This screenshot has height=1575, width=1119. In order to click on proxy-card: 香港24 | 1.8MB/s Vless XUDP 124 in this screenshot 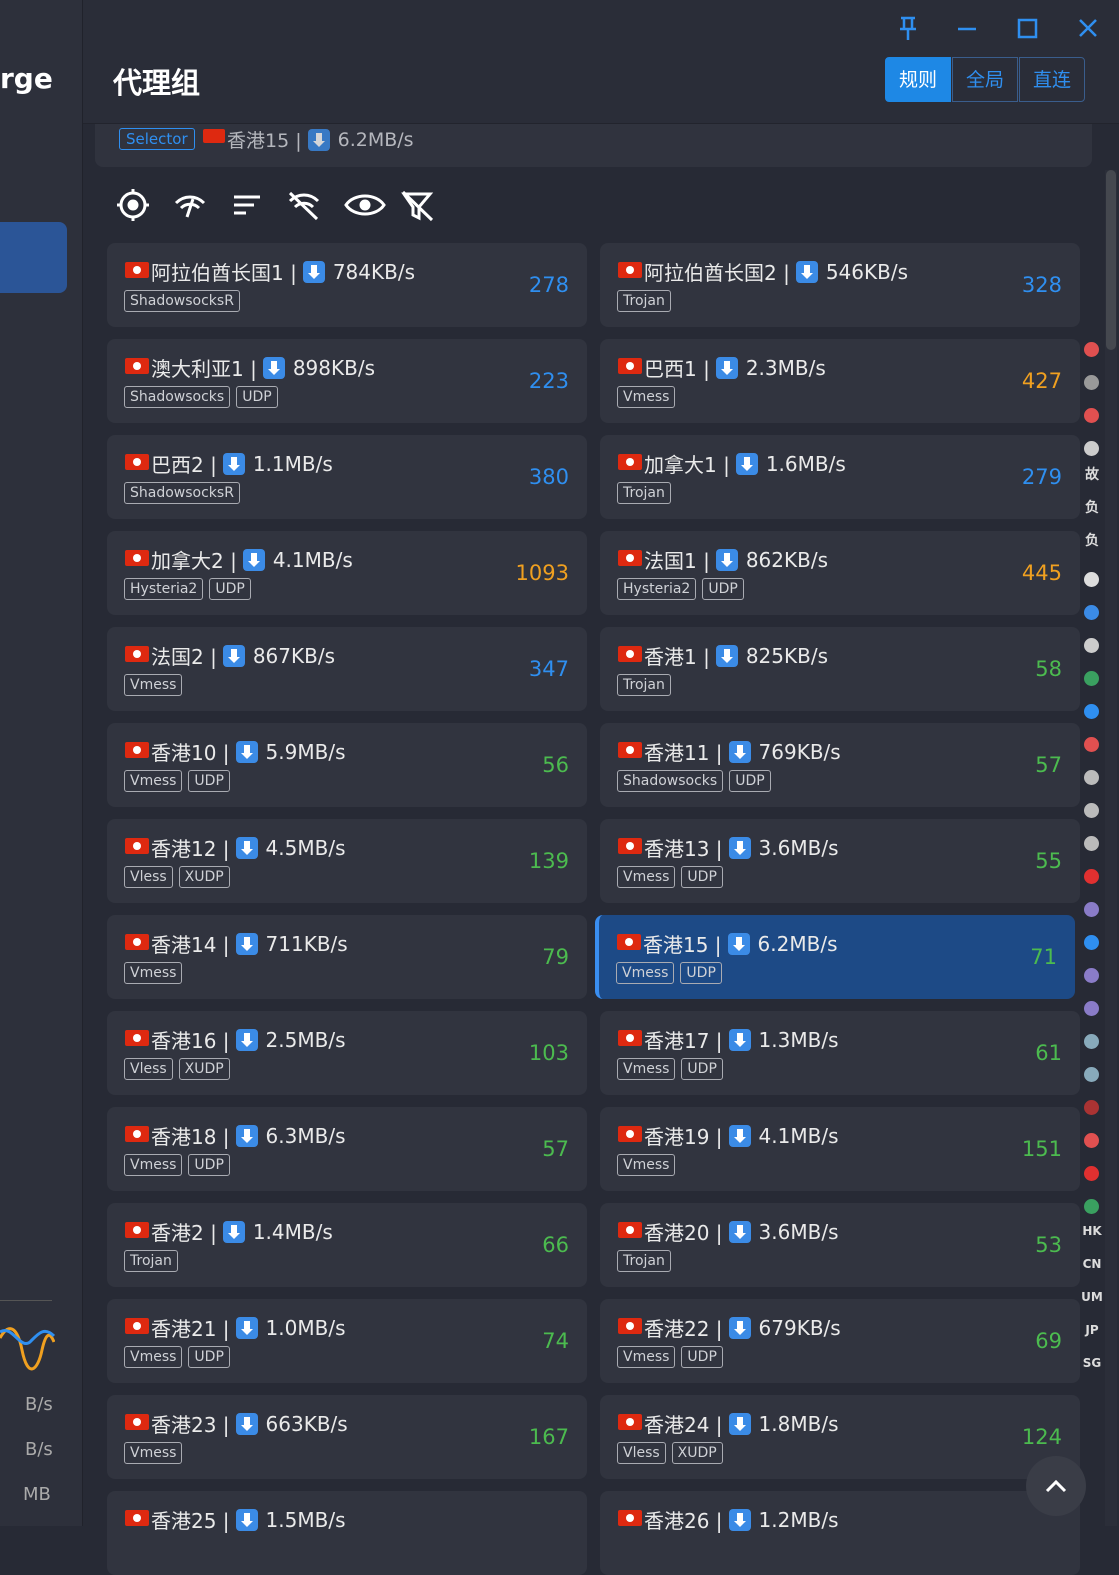, I will do `click(840, 1437)`.